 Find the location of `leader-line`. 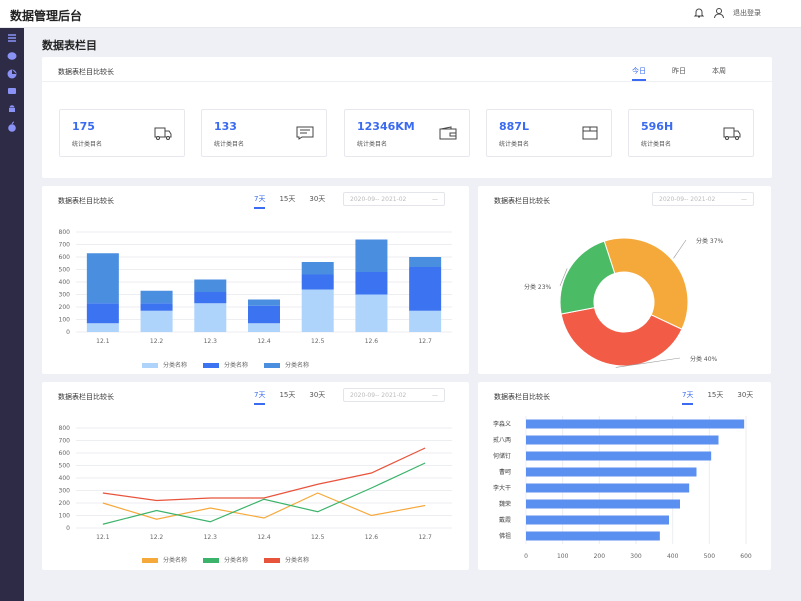

leader-line is located at coordinates (563, 277).